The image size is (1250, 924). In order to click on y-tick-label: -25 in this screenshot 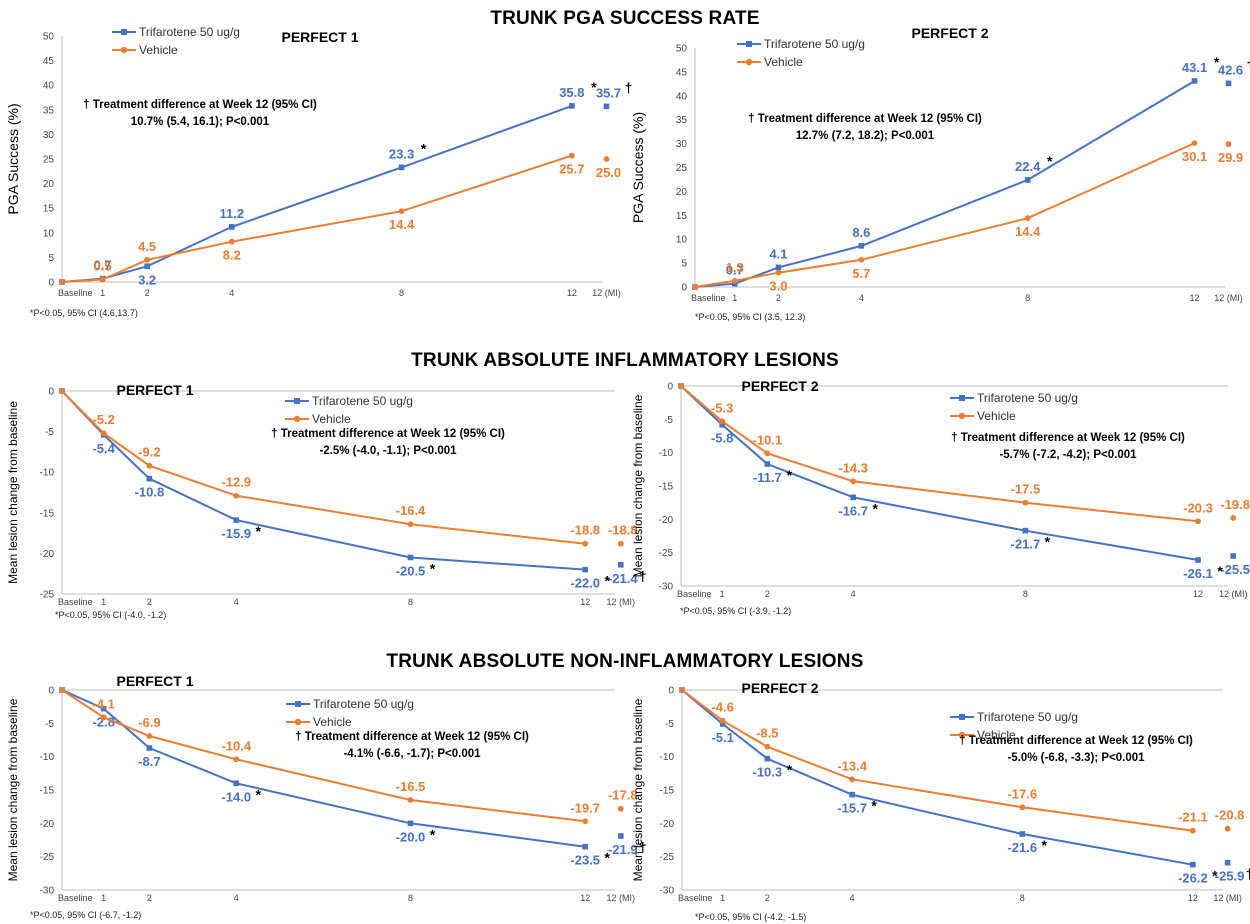, I will do `click(667, 857)`.